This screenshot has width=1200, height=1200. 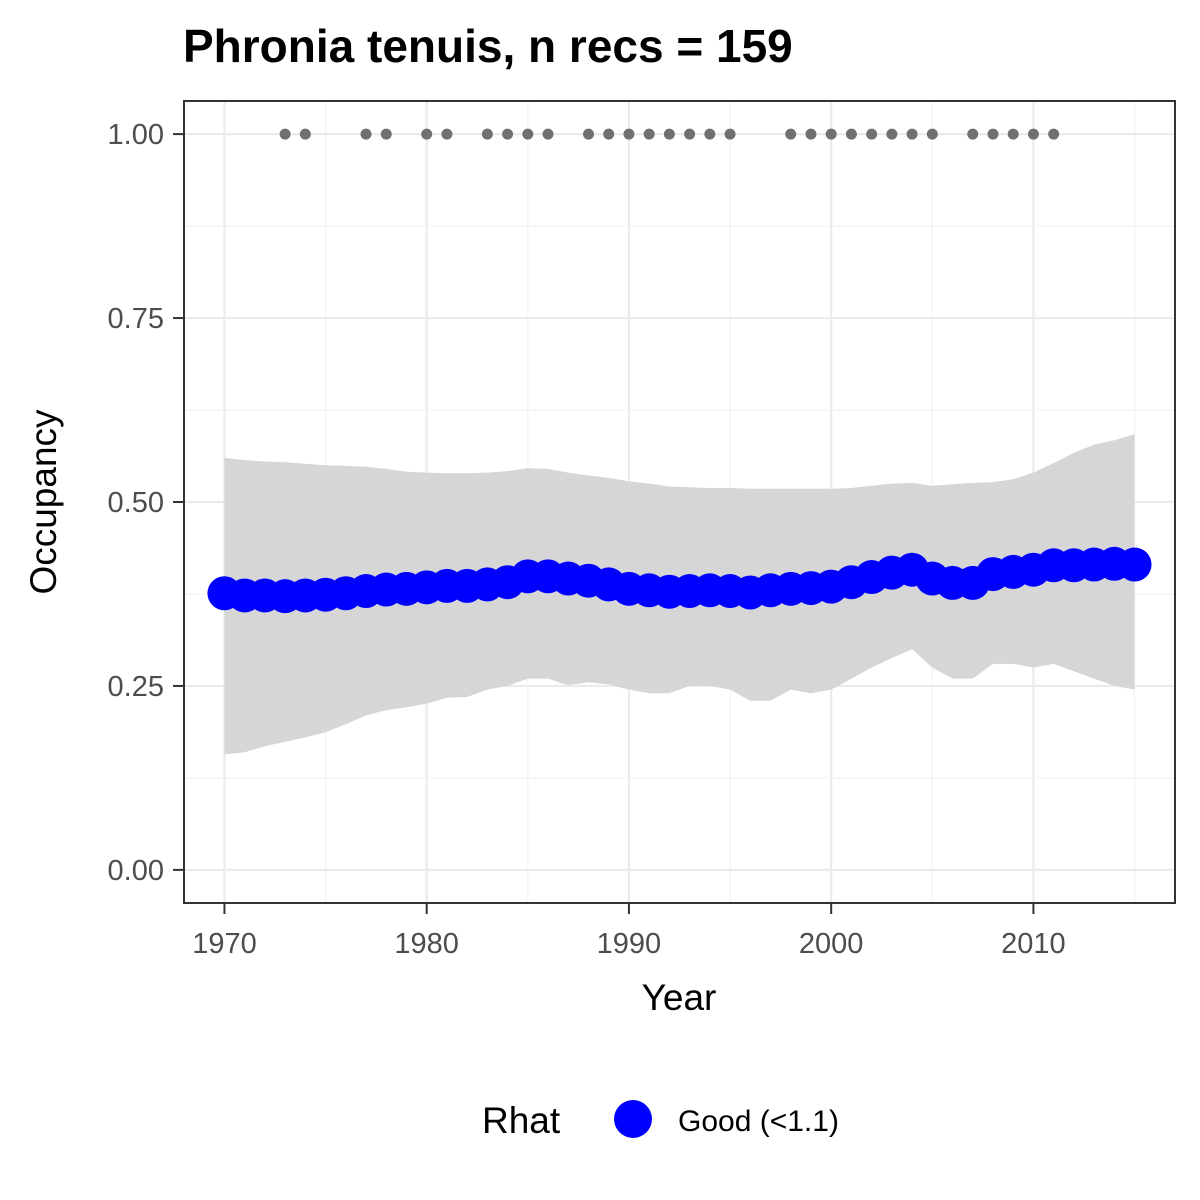 What do you see at coordinates (1033, 944) in the screenshot?
I see `x-tick-label: 2010` at bounding box center [1033, 944].